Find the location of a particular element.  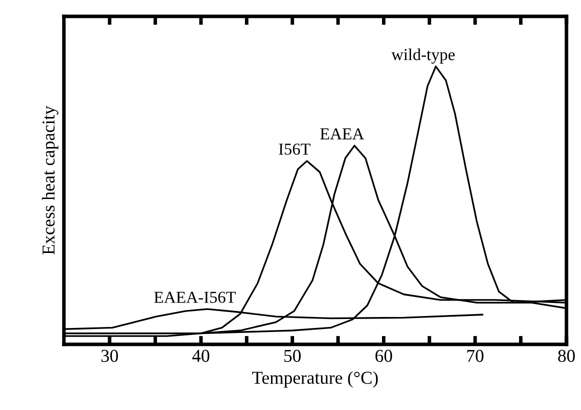

series-label: I56T is located at coordinates (294, 149).